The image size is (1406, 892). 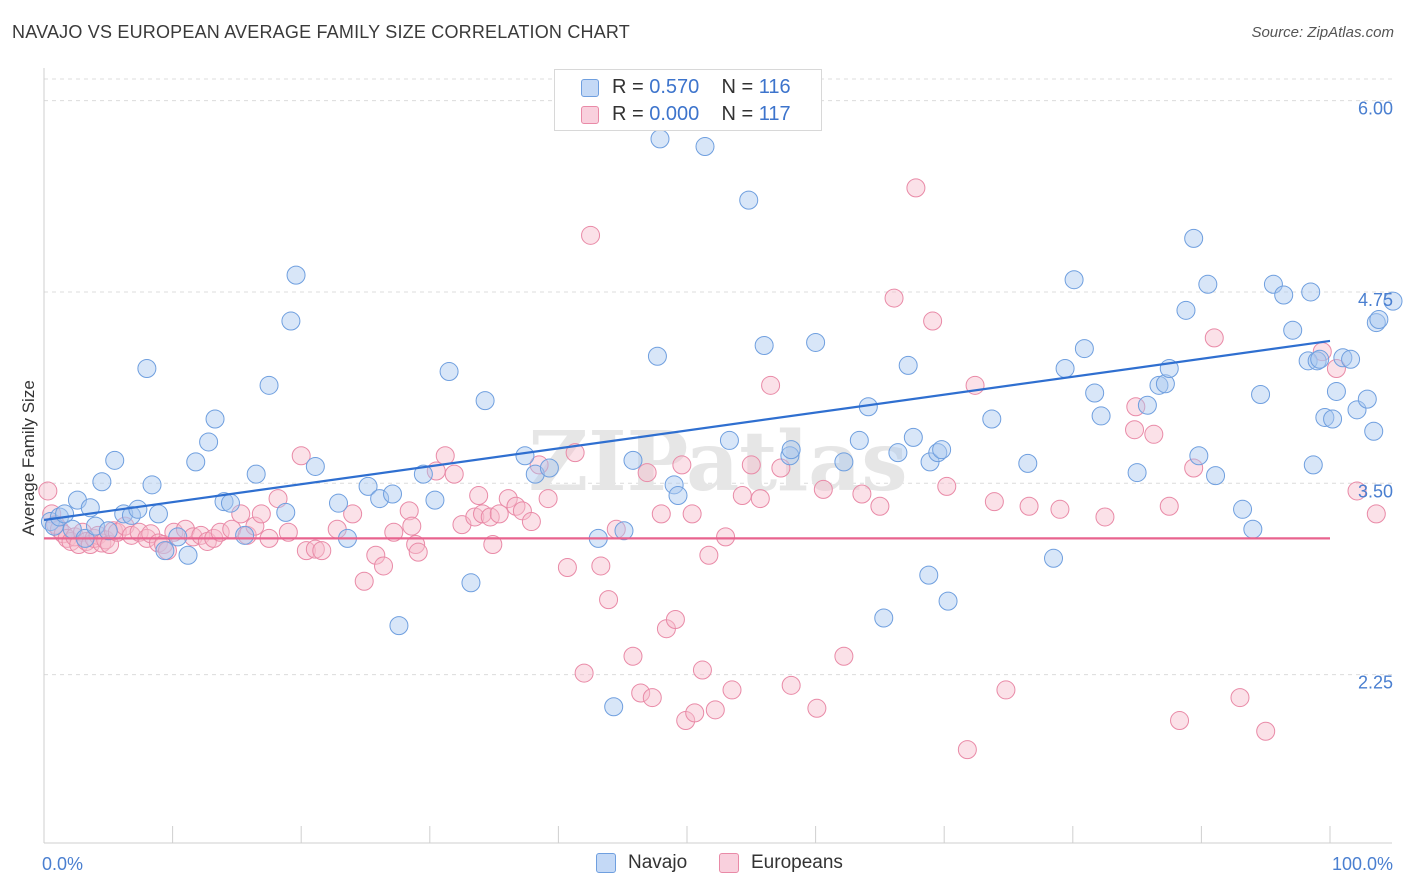 I want to click on bottom-legend-swatch-europeans, so click(x=729, y=863).